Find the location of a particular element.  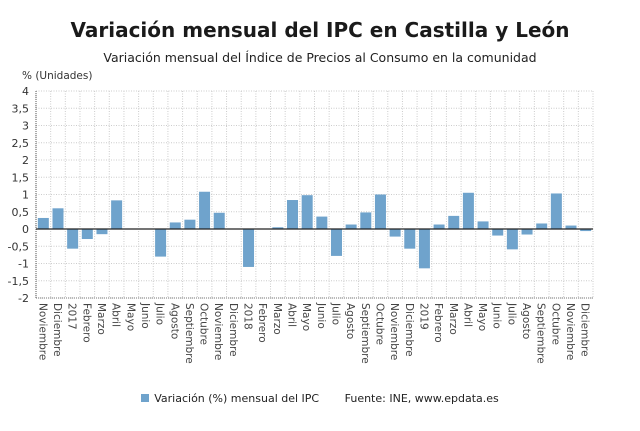

y-tick-label: 3,5 is located at coordinates (21, 108).